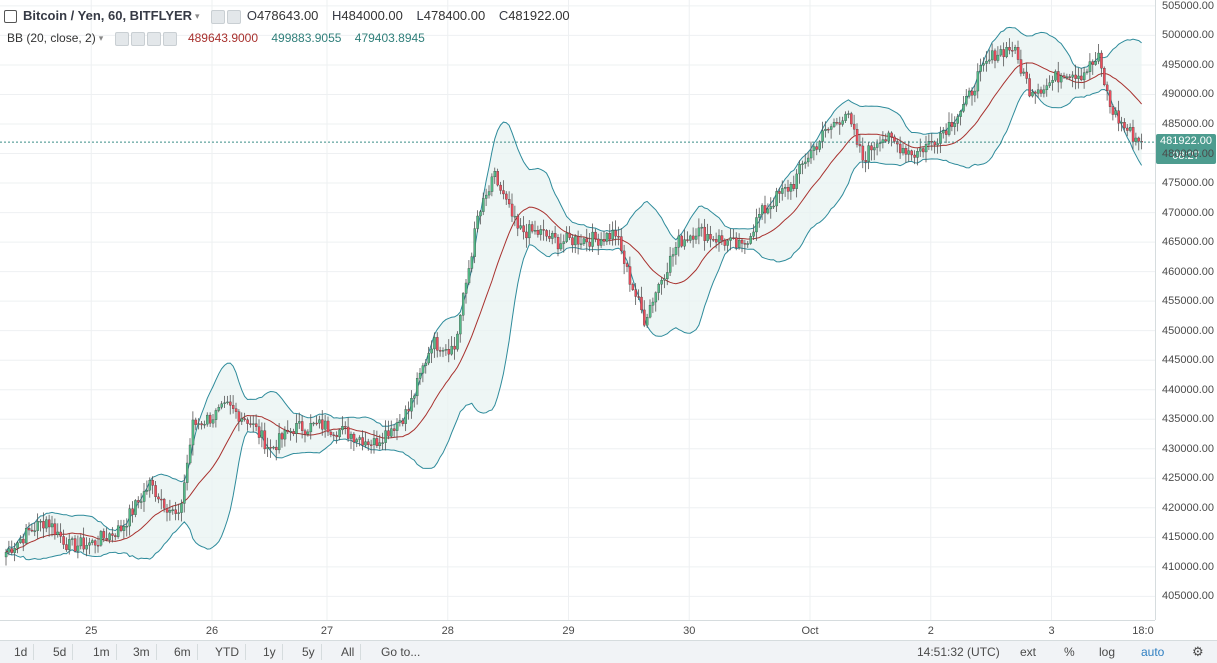  Describe the element at coordinates (21, 652) in the screenshot. I see `range-1d-button: 1d` at that location.